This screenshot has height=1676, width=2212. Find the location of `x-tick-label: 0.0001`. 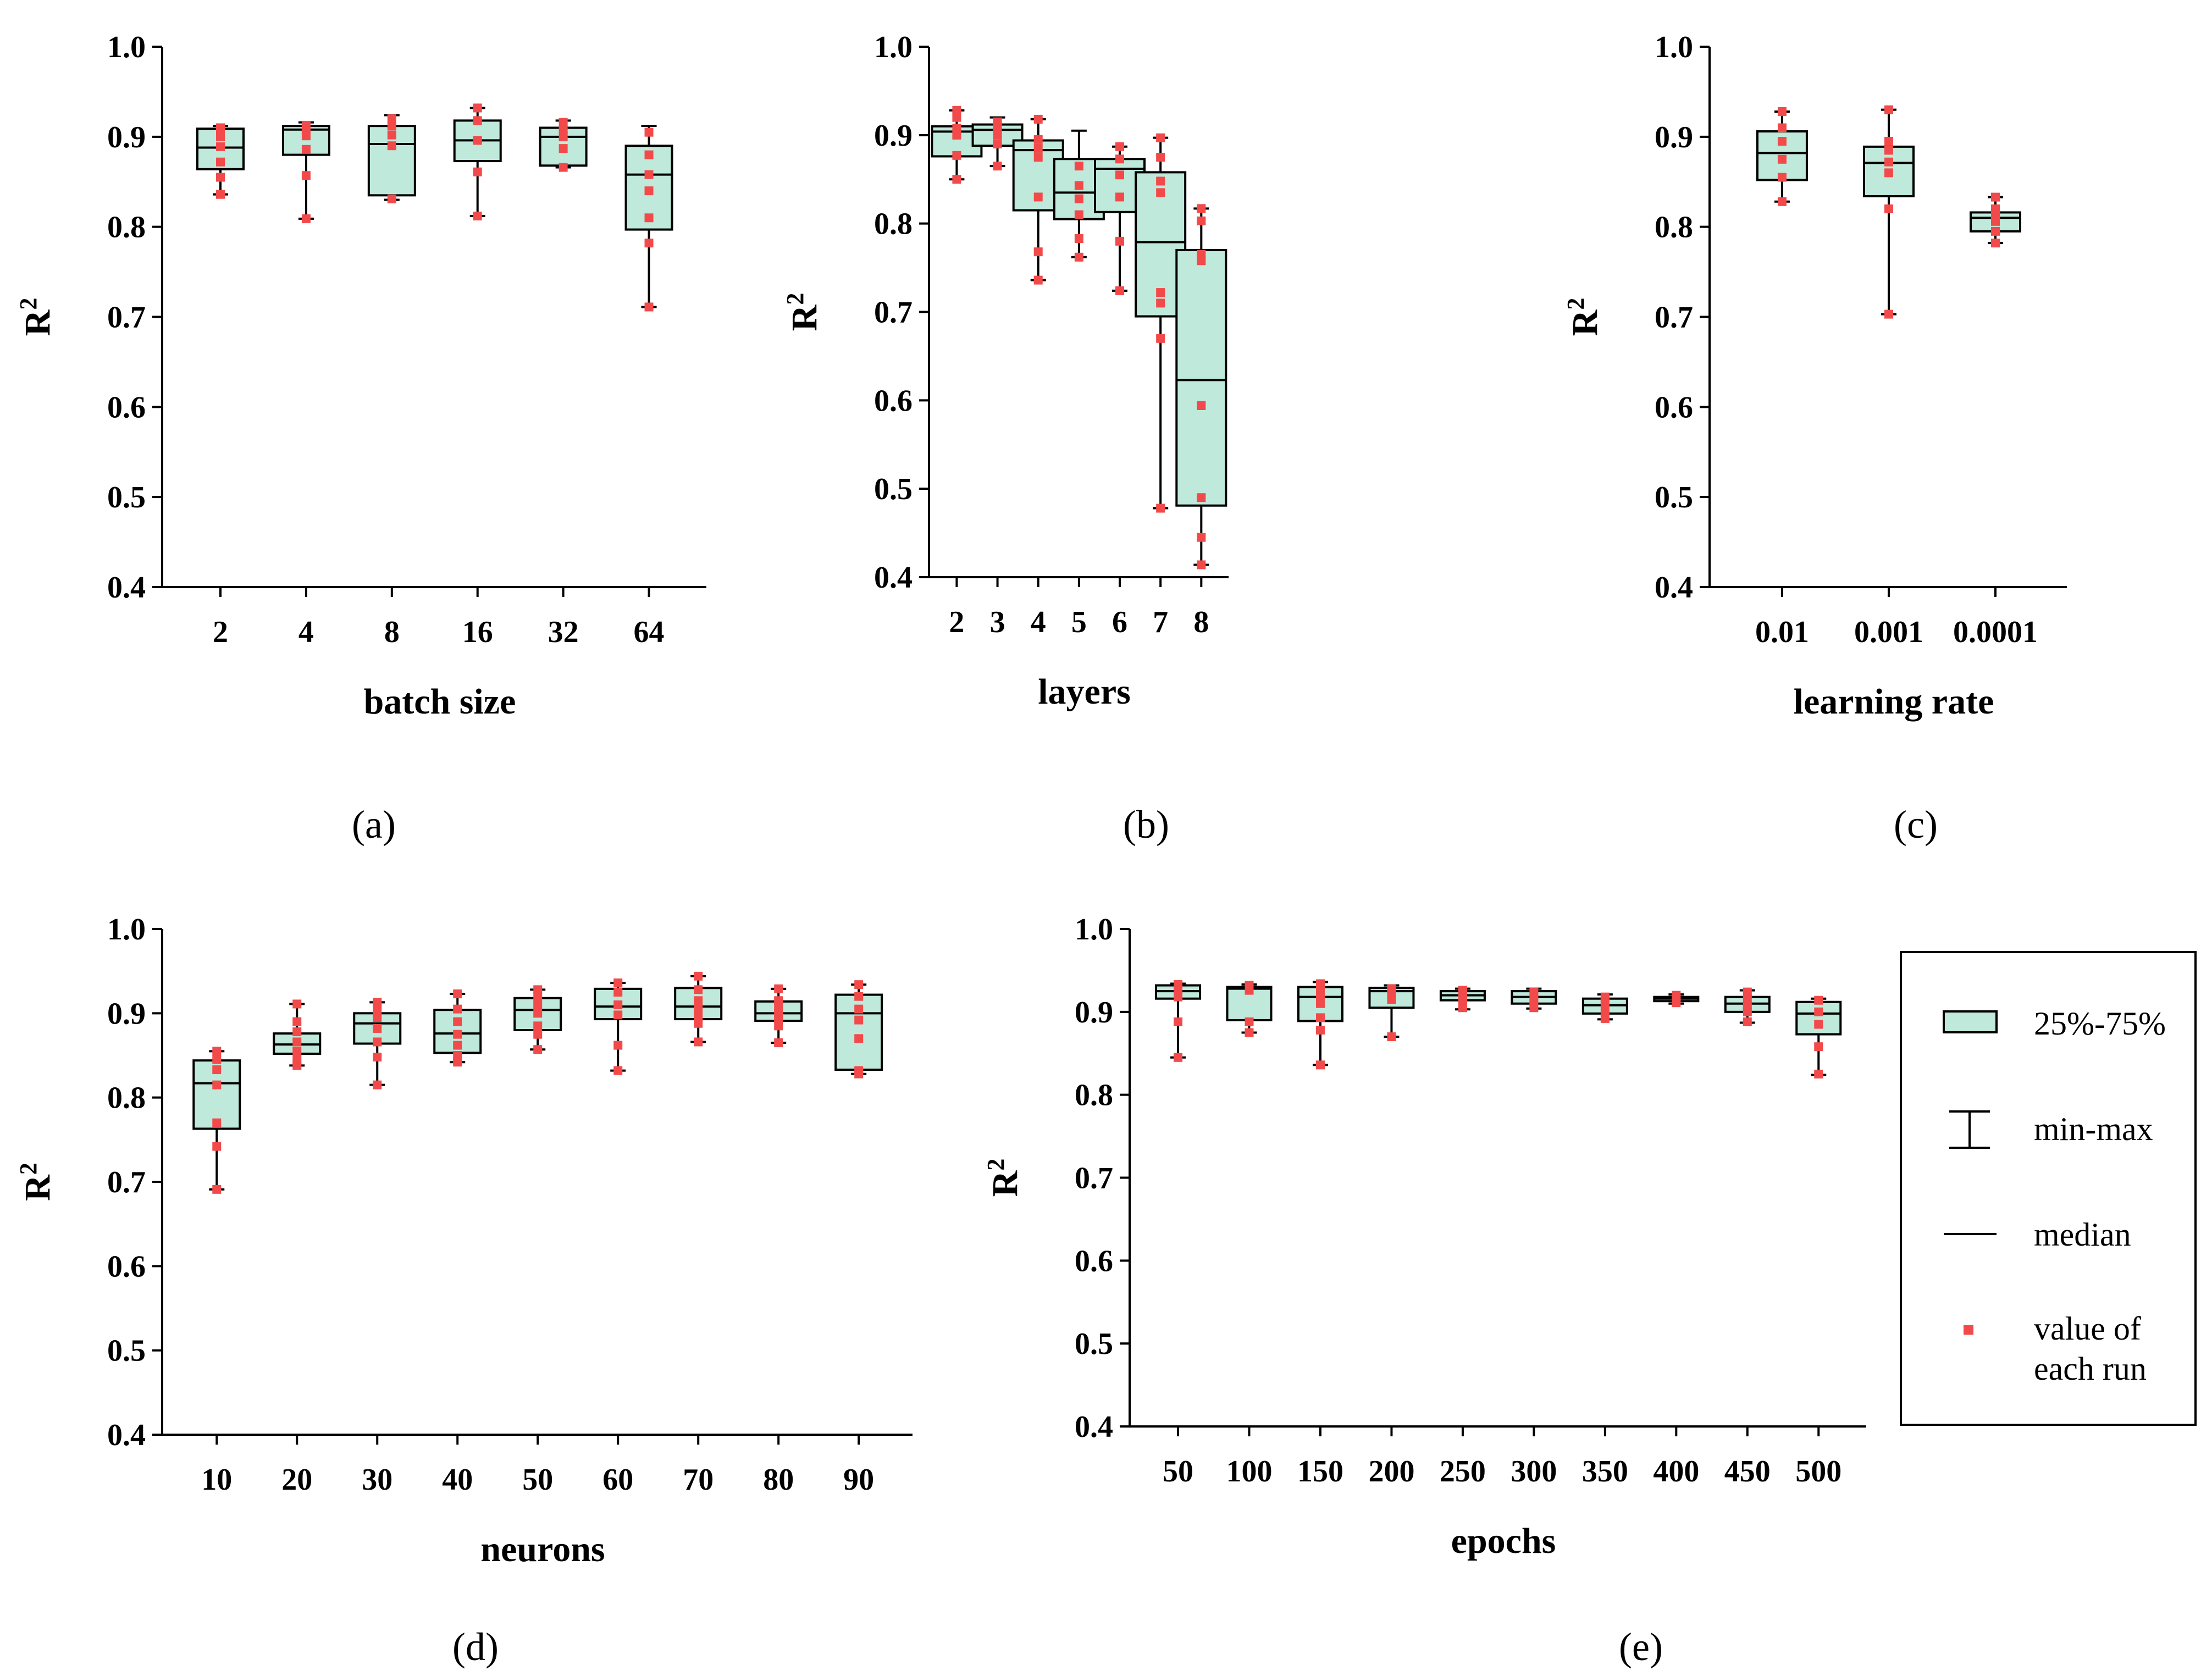

x-tick-label: 0.0001 is located at coordinates (1995, 632).